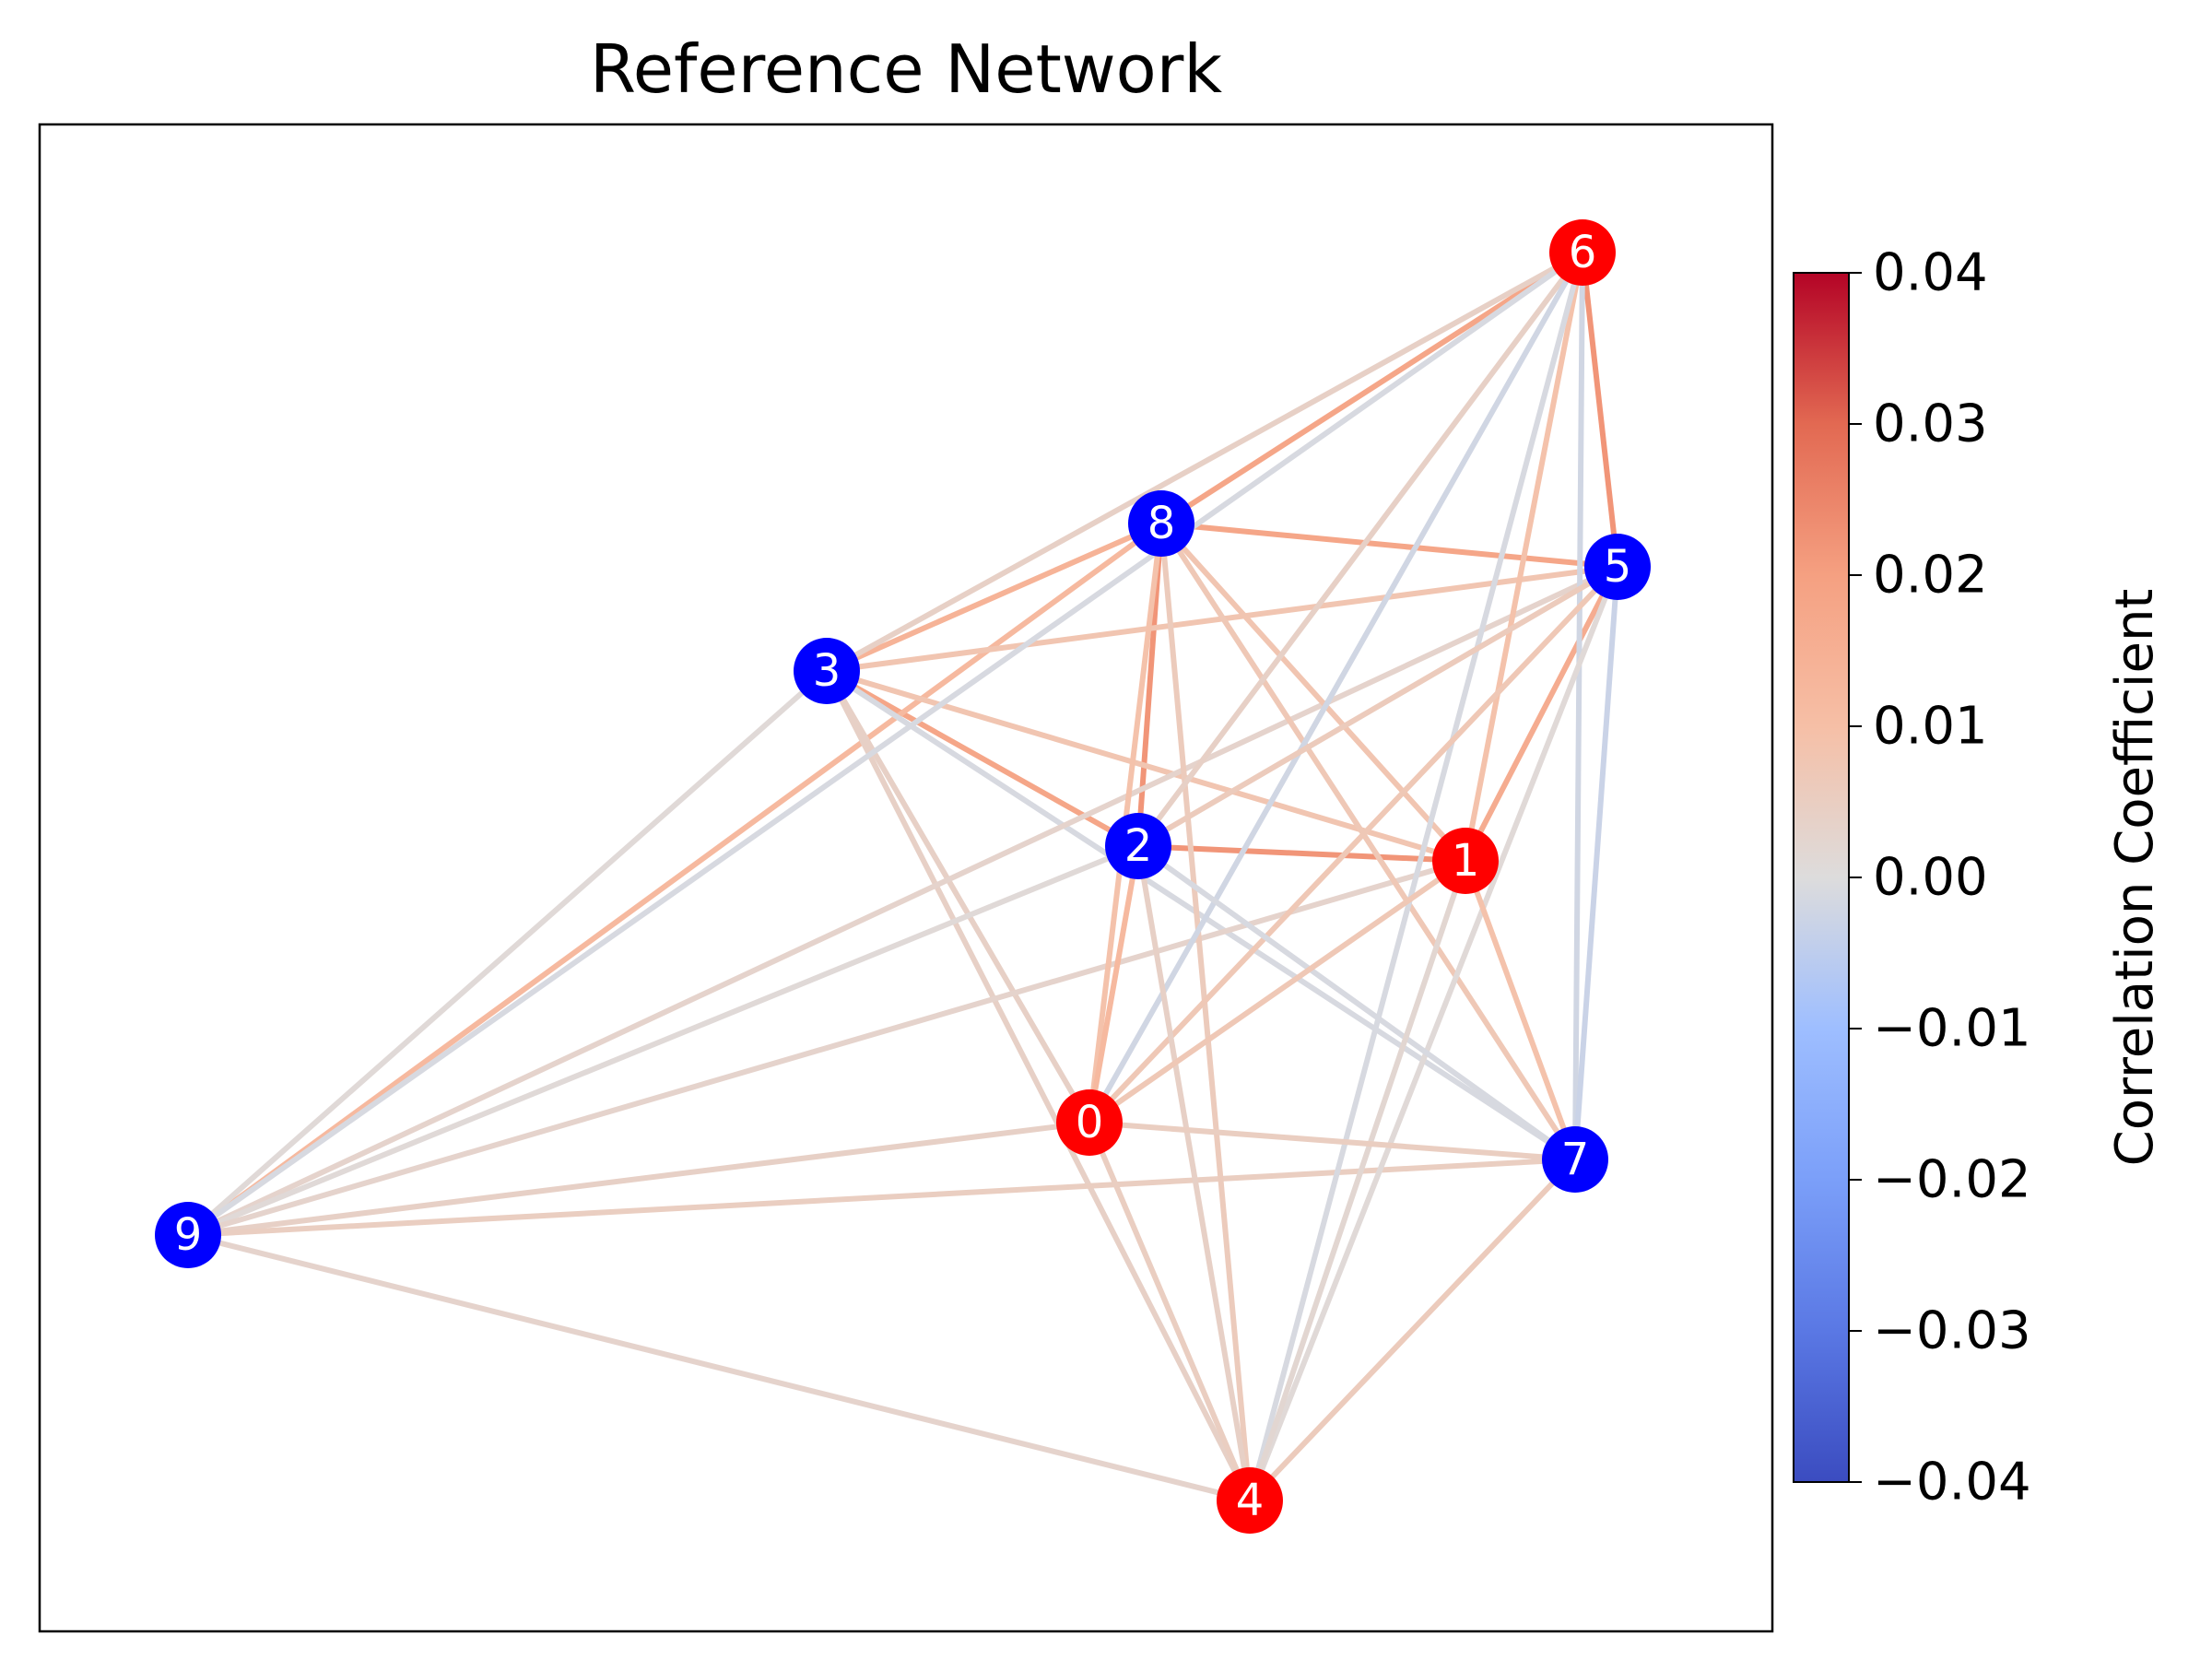 This screenshot has height=1659, width=2212. Describe the element at coordinates (1930, 576) in the screenshot. I see `colorbar-tick-label: 0.02` at that location.